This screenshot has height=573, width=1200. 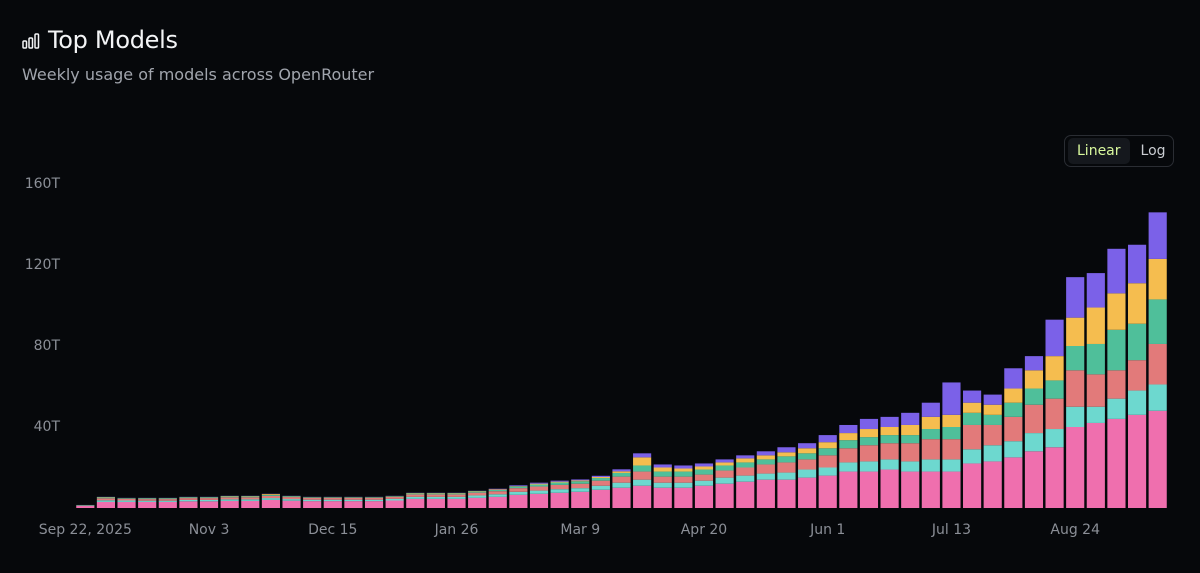 I want to click on y-tick-label: 120T, so click(x=43, y=265).